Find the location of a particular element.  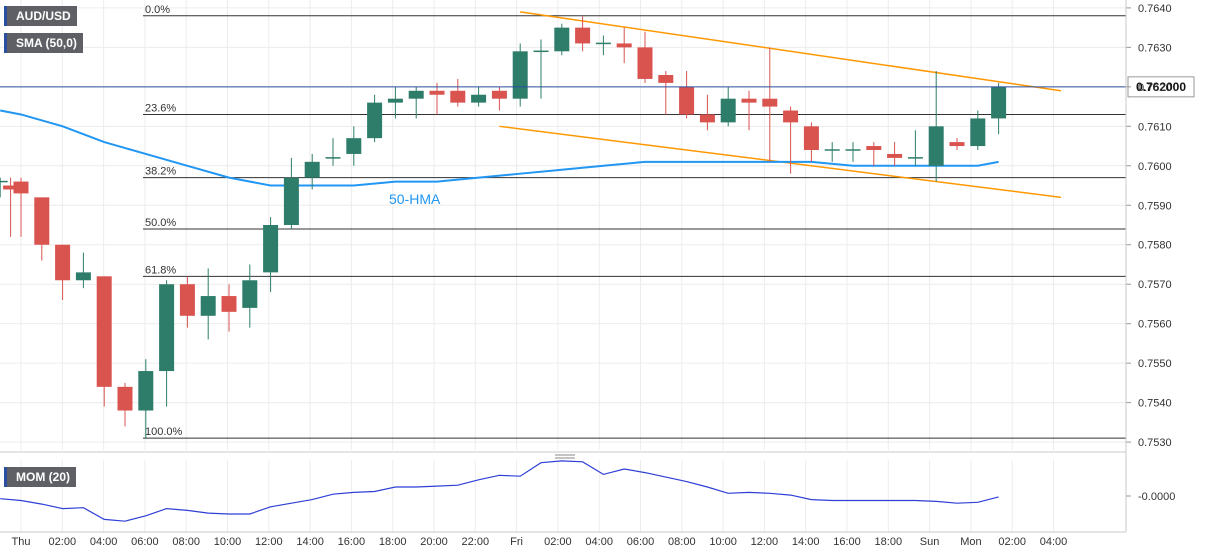

x-tick-label: 18:00 is located at coordinates (393, 542).